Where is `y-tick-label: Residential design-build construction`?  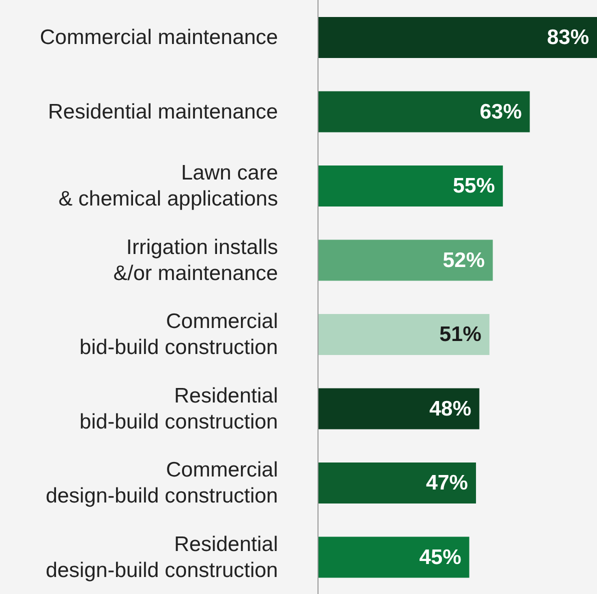
y-tick-label: Residential design-build construction is located at coordinates (162, 557).